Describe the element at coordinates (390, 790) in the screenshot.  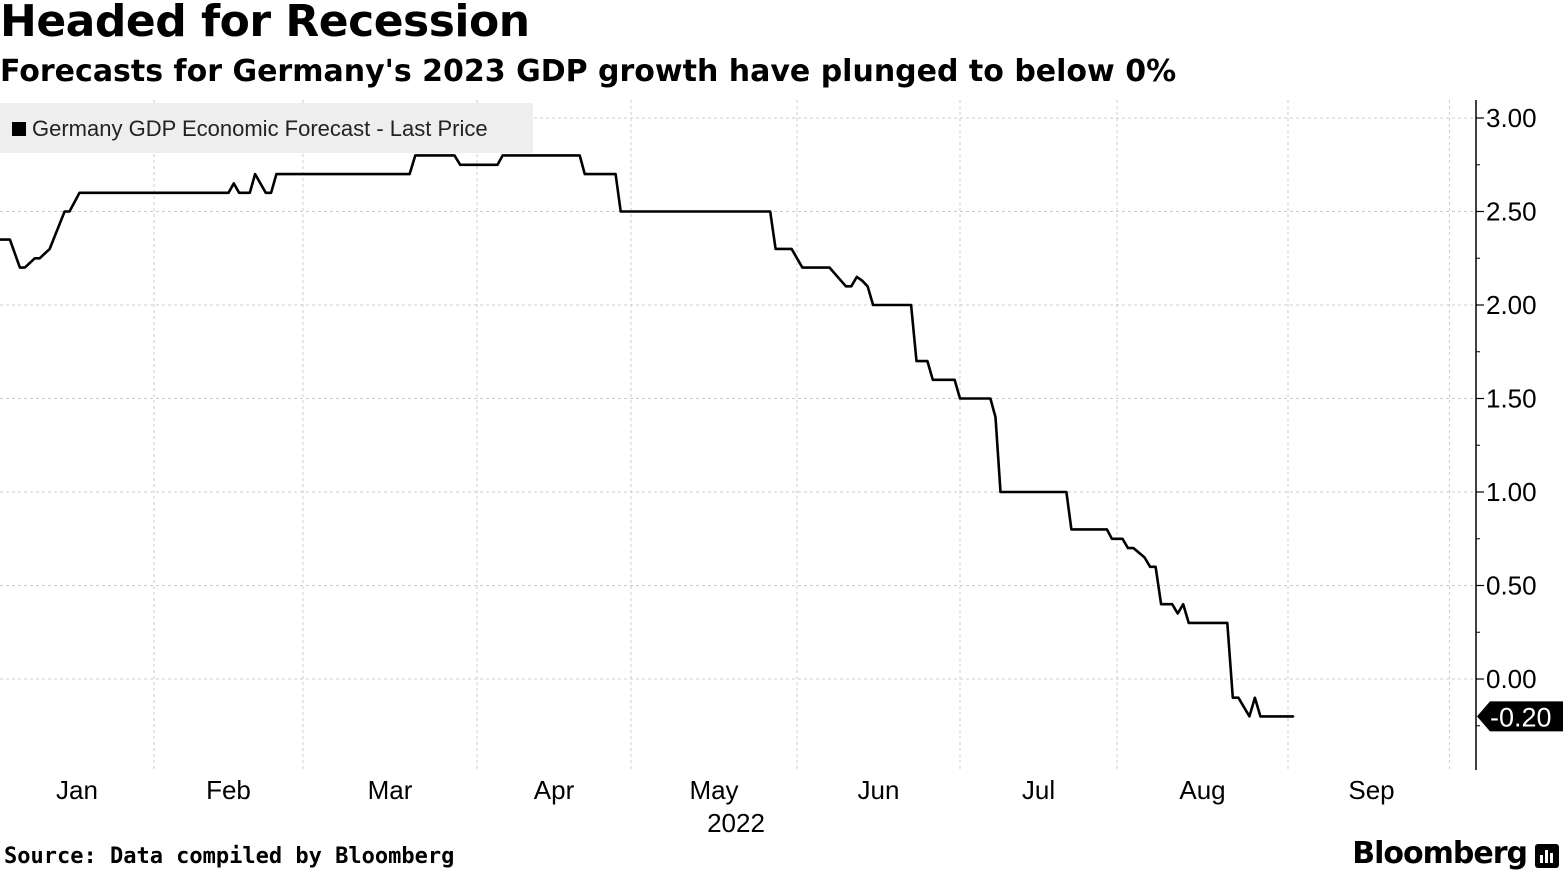
I see `x-tick-label: Mar` at that location.